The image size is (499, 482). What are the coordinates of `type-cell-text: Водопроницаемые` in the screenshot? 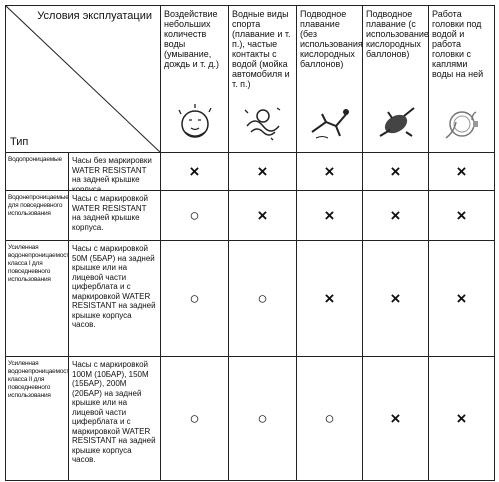 It's located at (35, 159).